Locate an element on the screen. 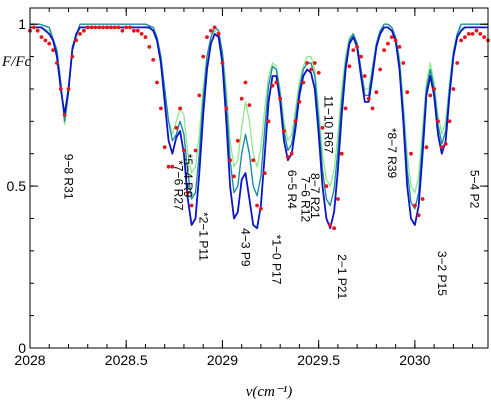 Image resolution: width=491 pixels, height=404 pixels. line-annotation: *5−4 R9 is located at coordinates (188, 176).